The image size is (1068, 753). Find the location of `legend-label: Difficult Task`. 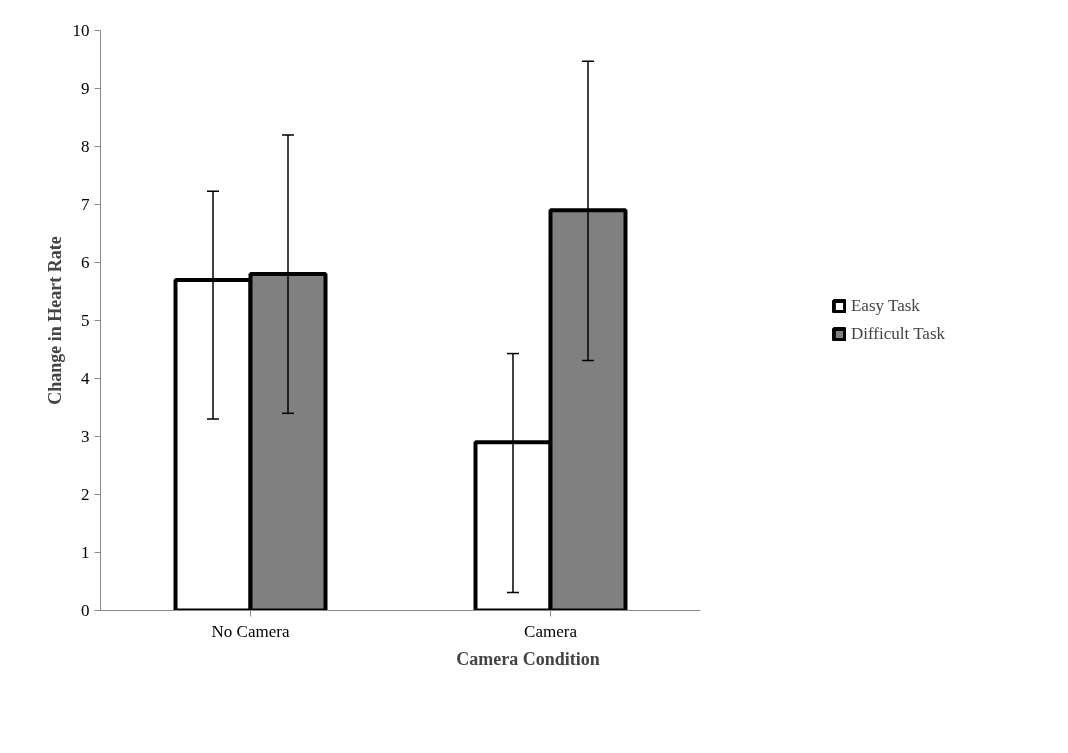

legend-label: Difficult Task is located at coordinates (897, 334).